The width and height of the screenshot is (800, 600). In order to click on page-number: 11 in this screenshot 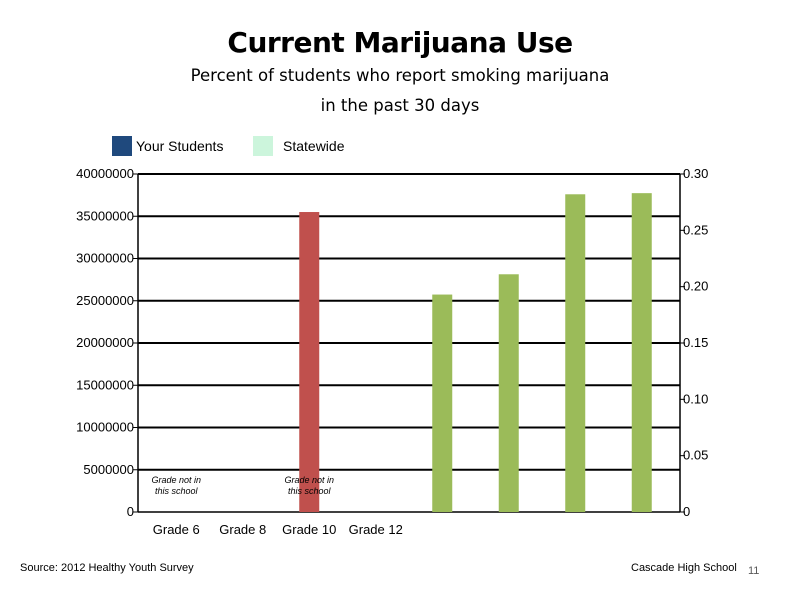, I will do `click(754, 571)`.